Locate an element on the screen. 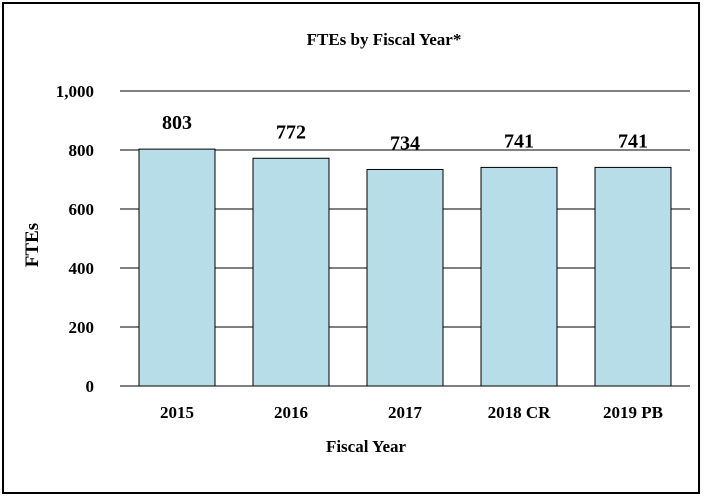  x-tick-label: 2017 is located at coordinates (405, 412).